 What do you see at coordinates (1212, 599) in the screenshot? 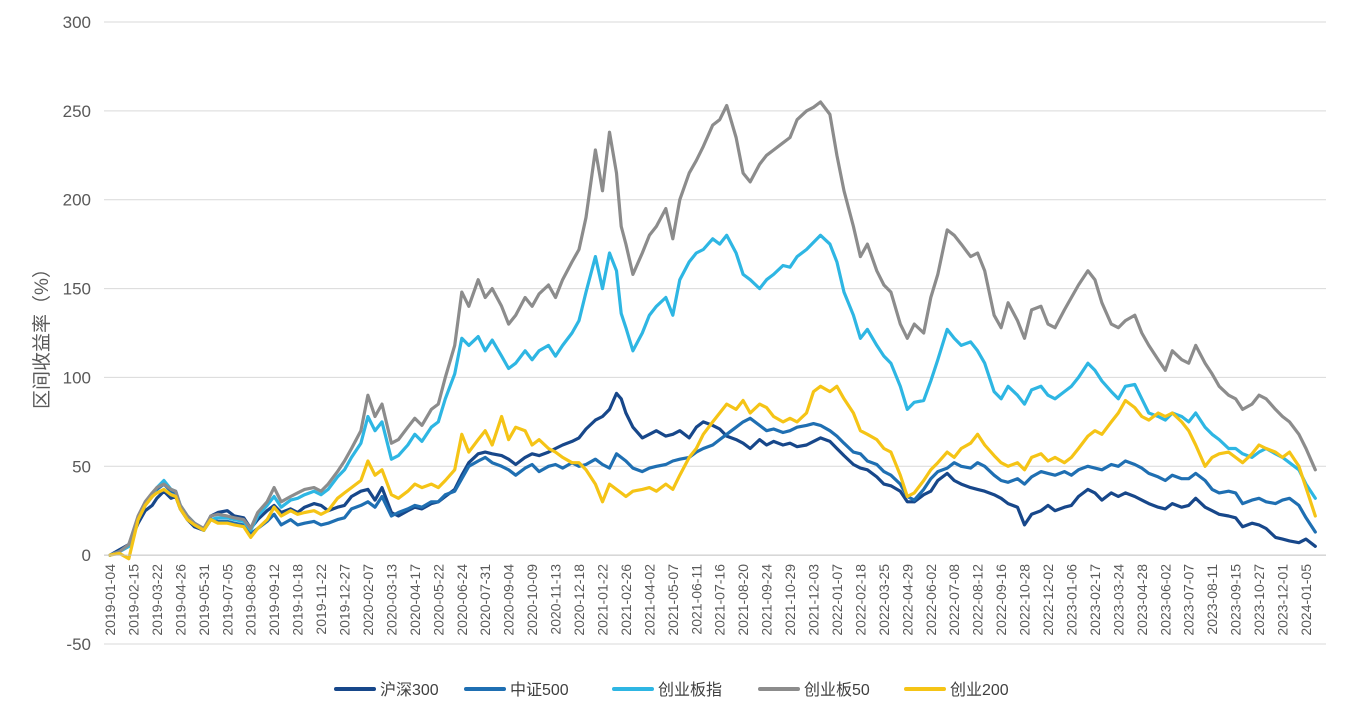
I see `x-tick-label: 2023-08-11` at bounding box center [1212, 599].